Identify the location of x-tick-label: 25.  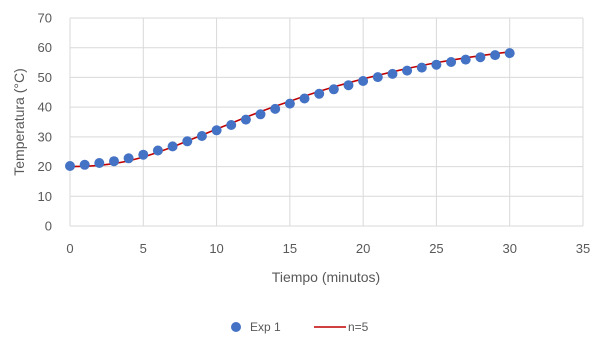
(436, 248).